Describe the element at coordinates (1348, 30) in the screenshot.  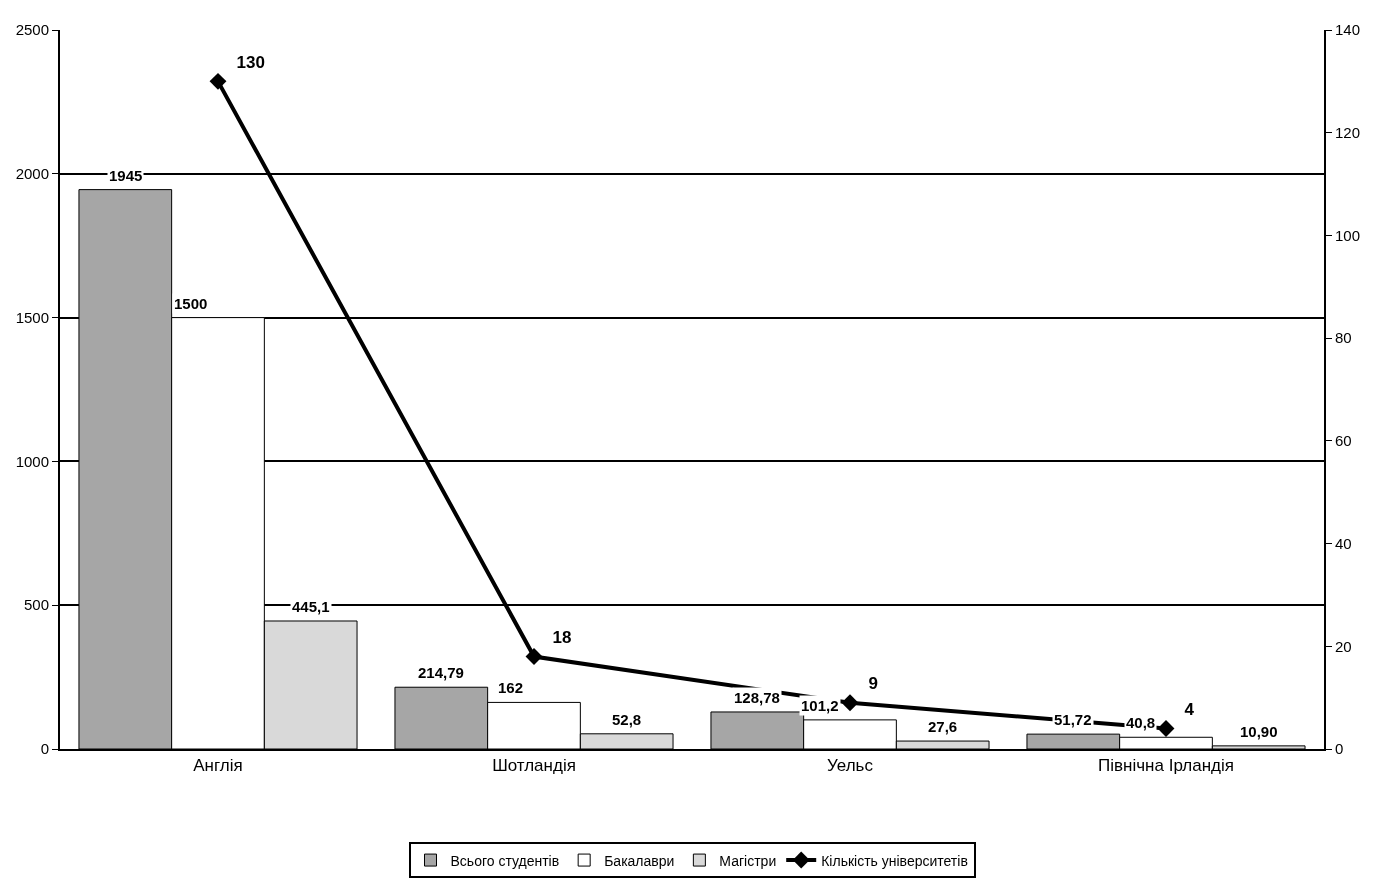
I see `y2-tick-label: 140` at that location.